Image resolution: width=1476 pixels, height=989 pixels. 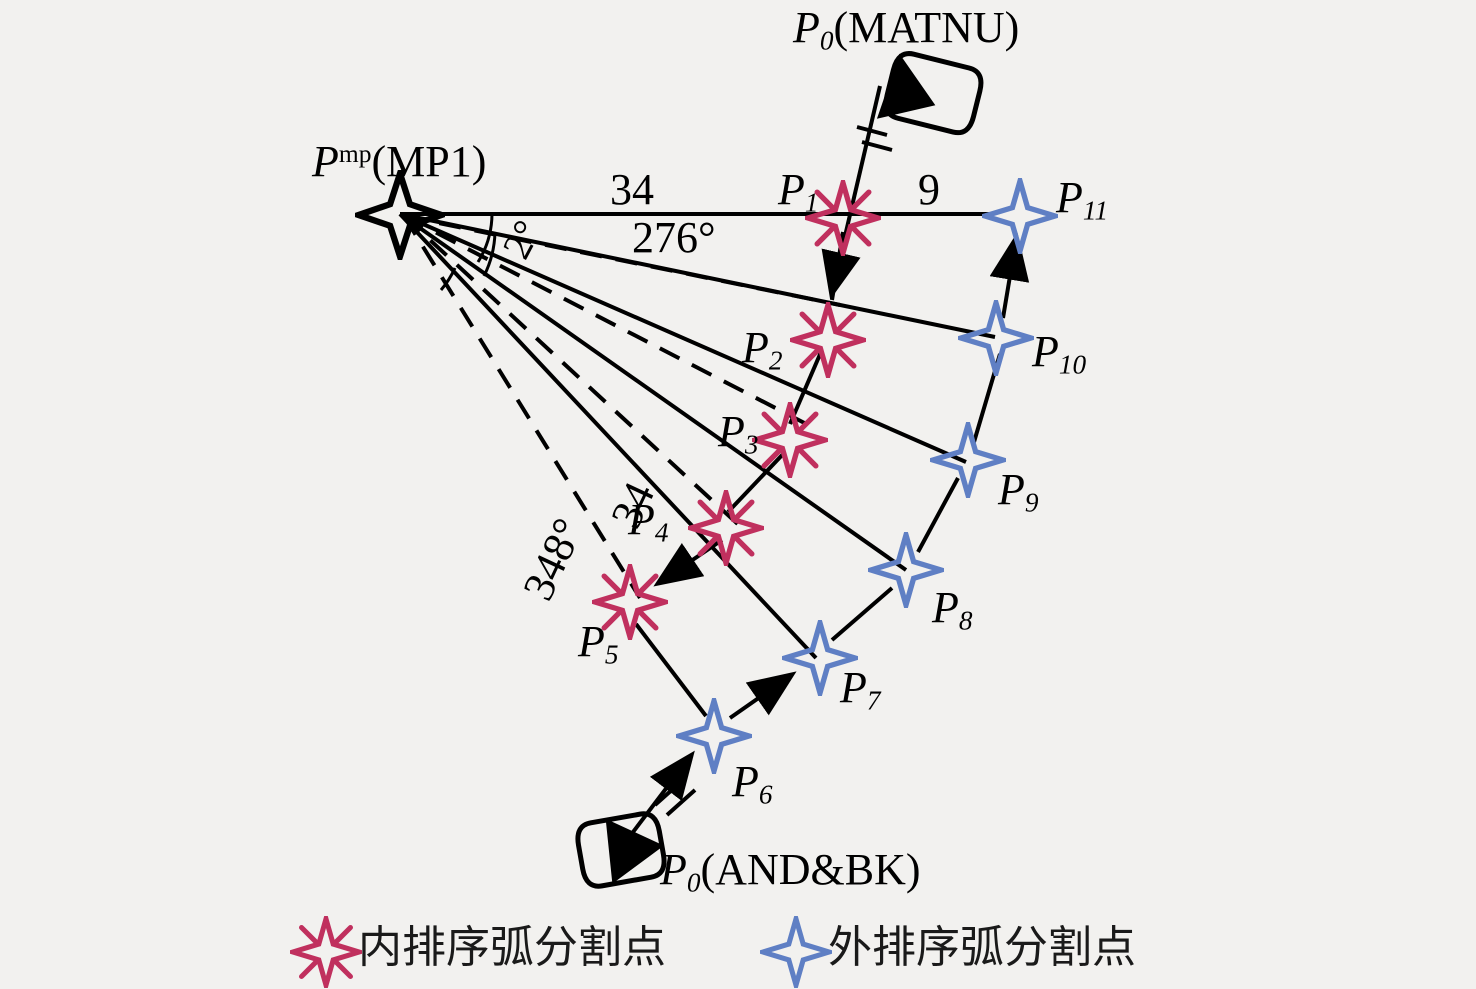 What do you see at coordinates (968, 460) in the screenshot?
I see `marker-p9` at bounding box center [968, 460].